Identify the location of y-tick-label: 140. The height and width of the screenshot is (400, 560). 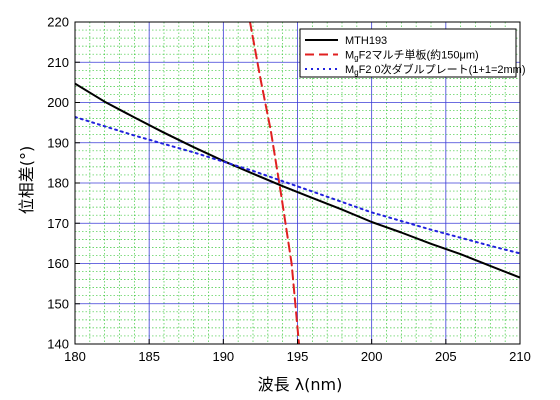
(58, 344).